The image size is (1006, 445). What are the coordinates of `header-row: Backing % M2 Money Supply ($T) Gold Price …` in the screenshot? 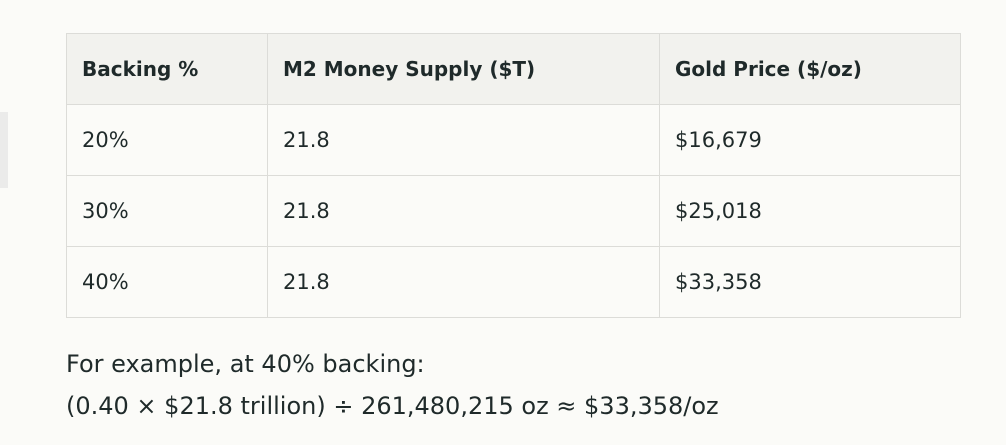 It's located at (513, 69).